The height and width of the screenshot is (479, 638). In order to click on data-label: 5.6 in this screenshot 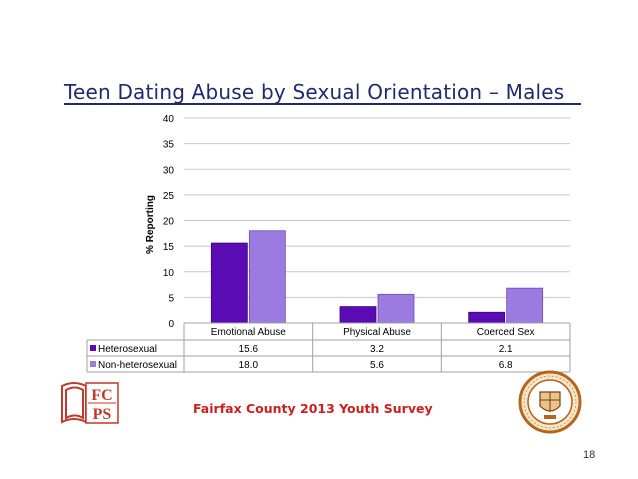, I will do `click(377, 365)`.